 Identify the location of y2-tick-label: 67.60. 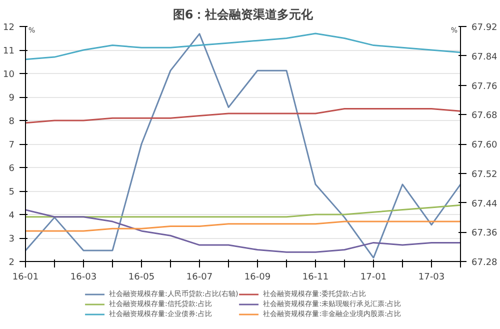
(485, 145).